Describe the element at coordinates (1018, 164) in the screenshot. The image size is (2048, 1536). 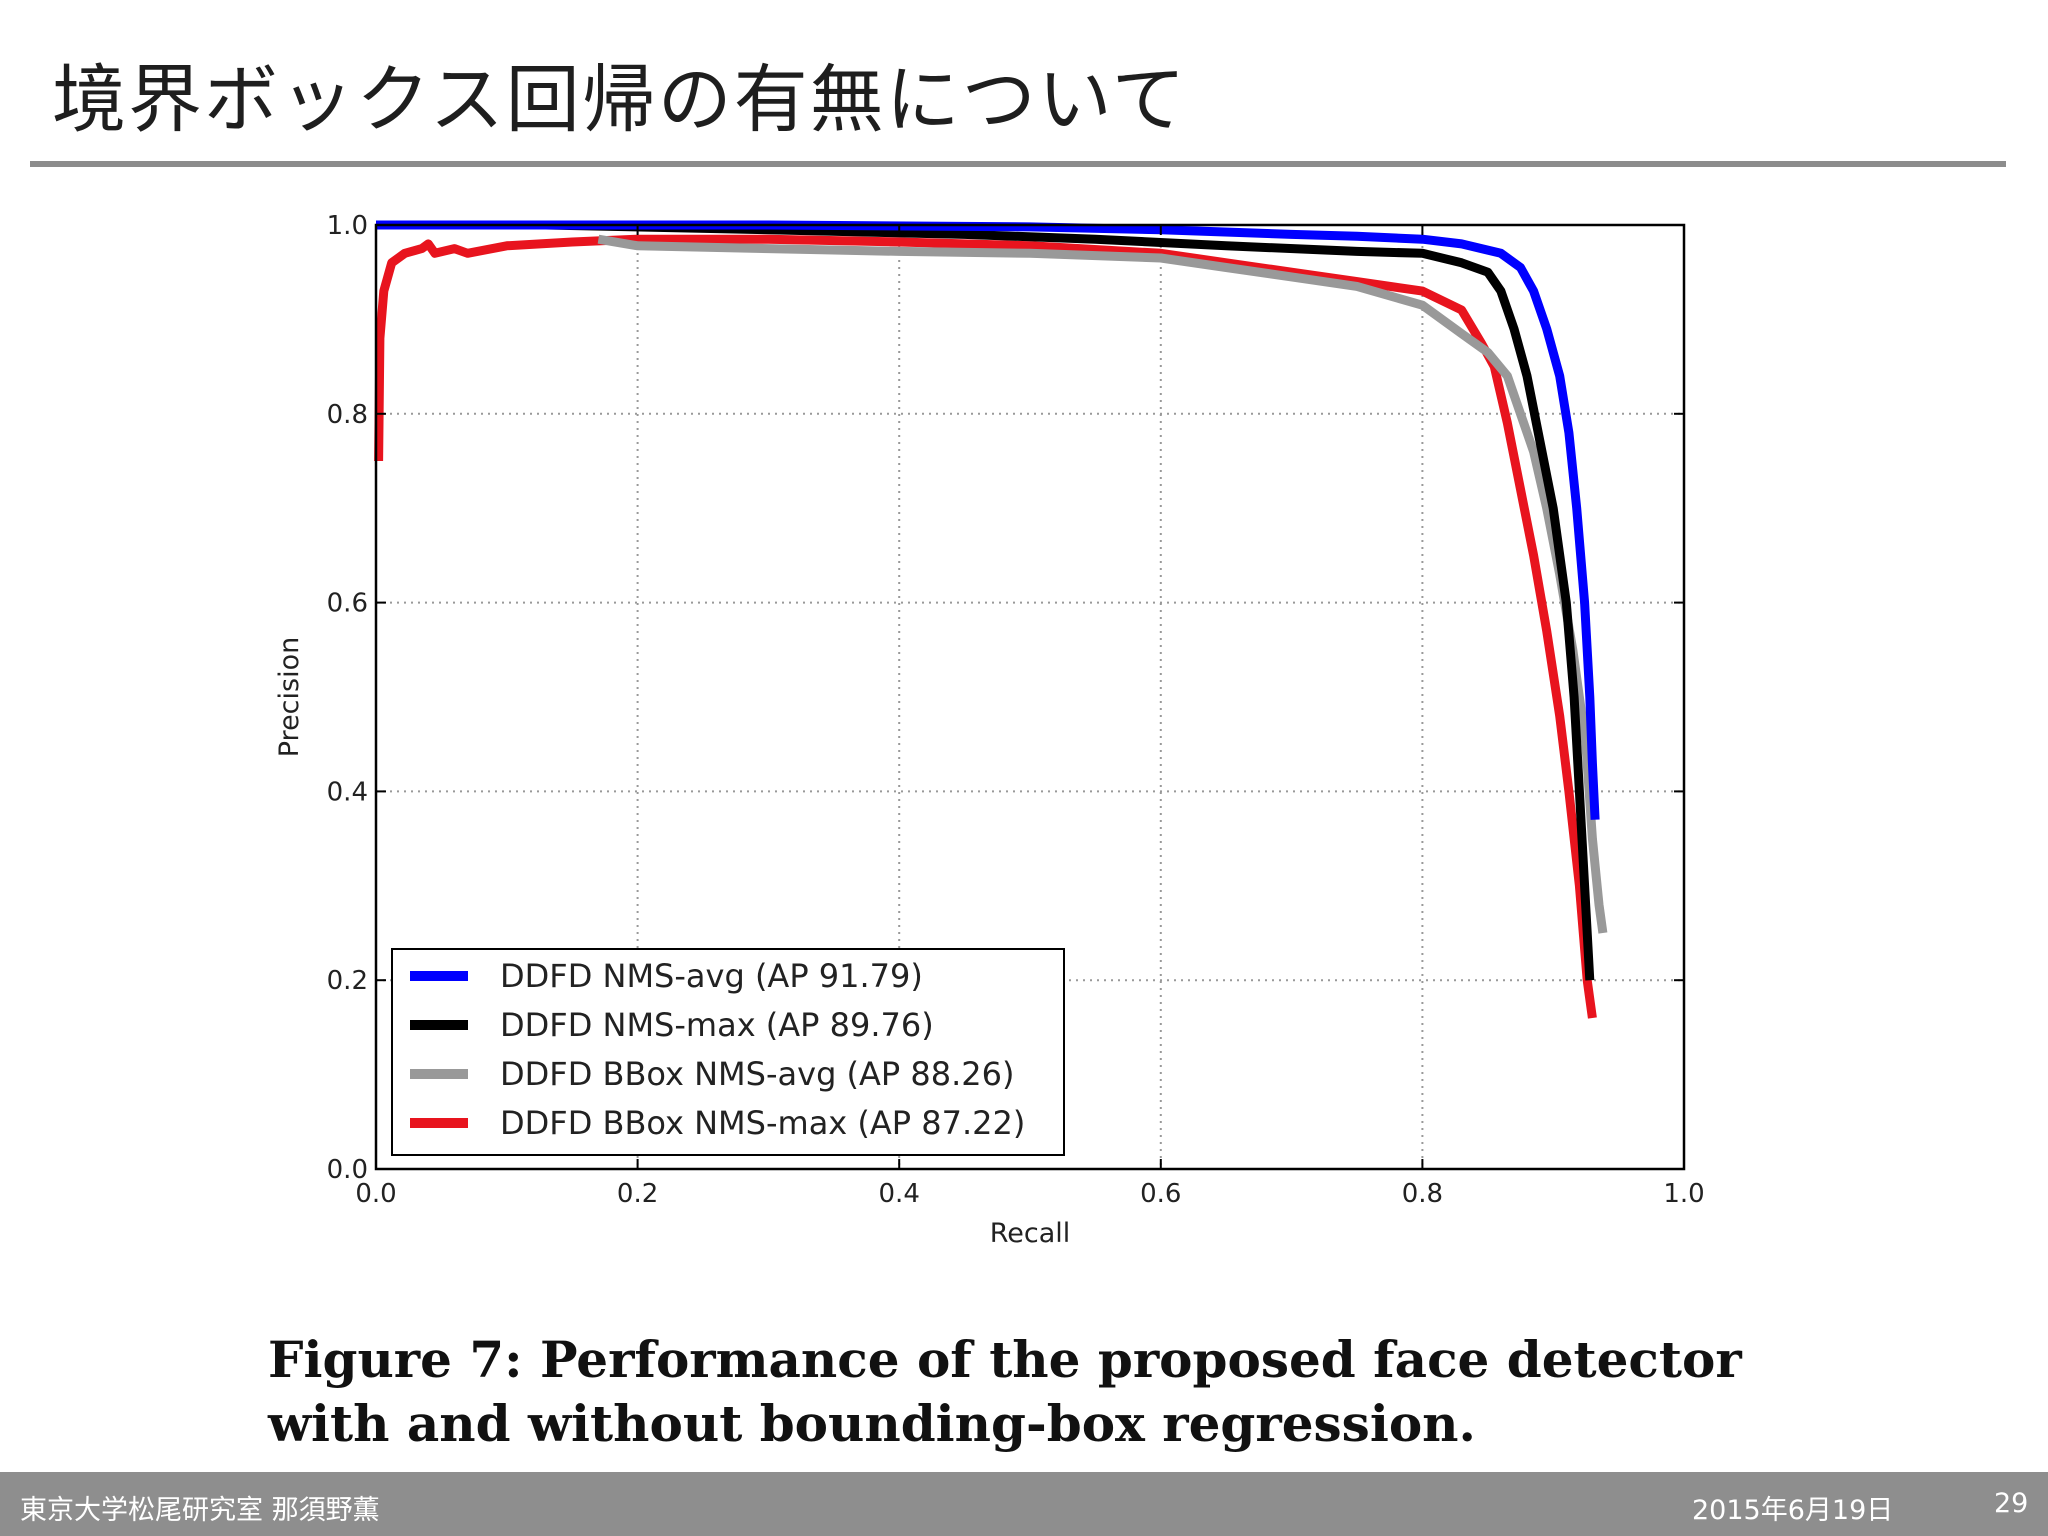
I see `title-divider` at that location.